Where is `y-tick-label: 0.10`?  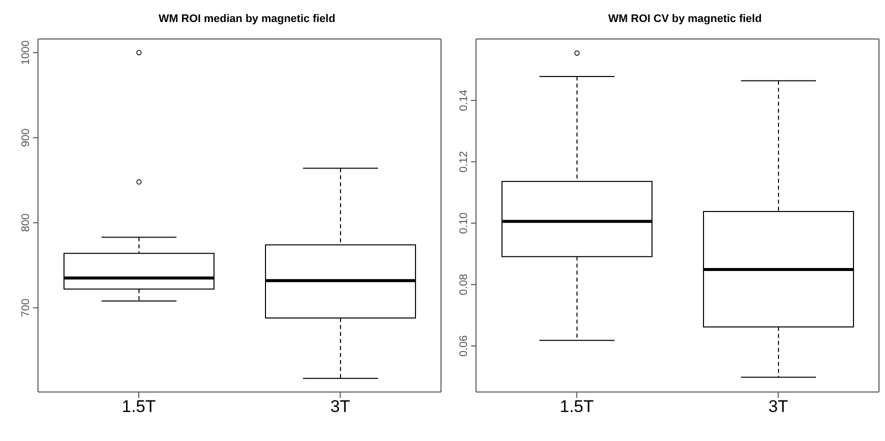 y-tick-label: 0.10 is located at coordinates (464, 223).